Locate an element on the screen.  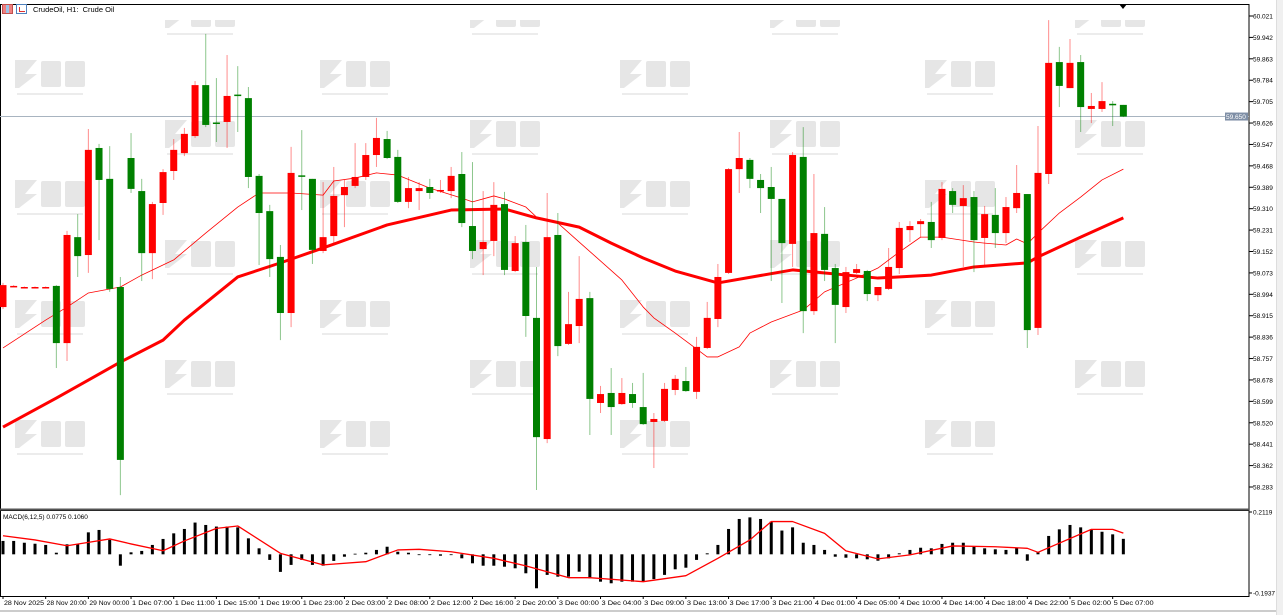
time-tick-label: 2 Dec 20:00 is located at coordinates (536, 603).